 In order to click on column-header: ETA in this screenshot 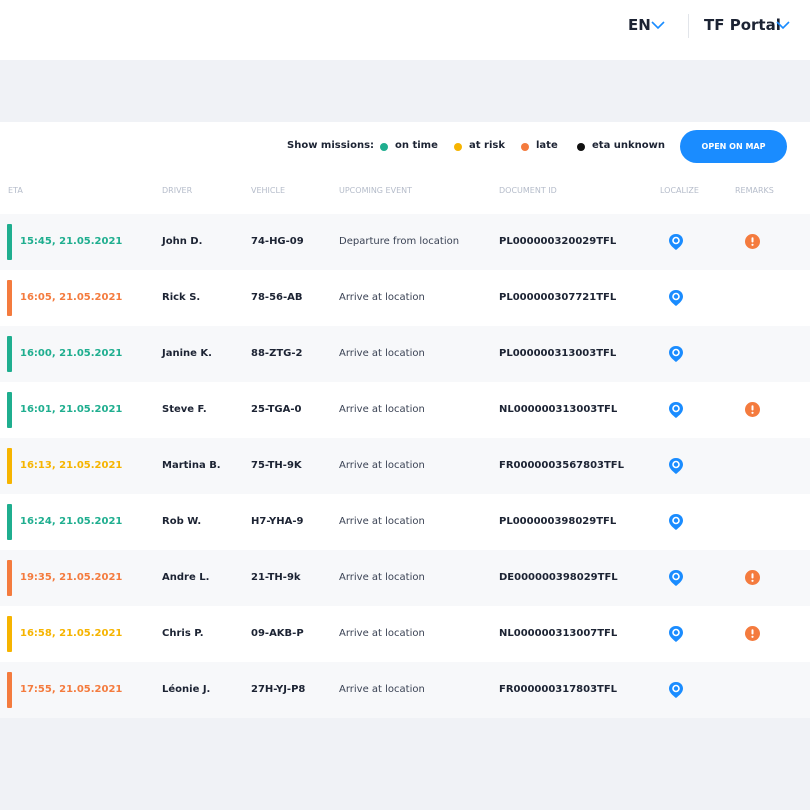, I will do `click(15, 190)`.